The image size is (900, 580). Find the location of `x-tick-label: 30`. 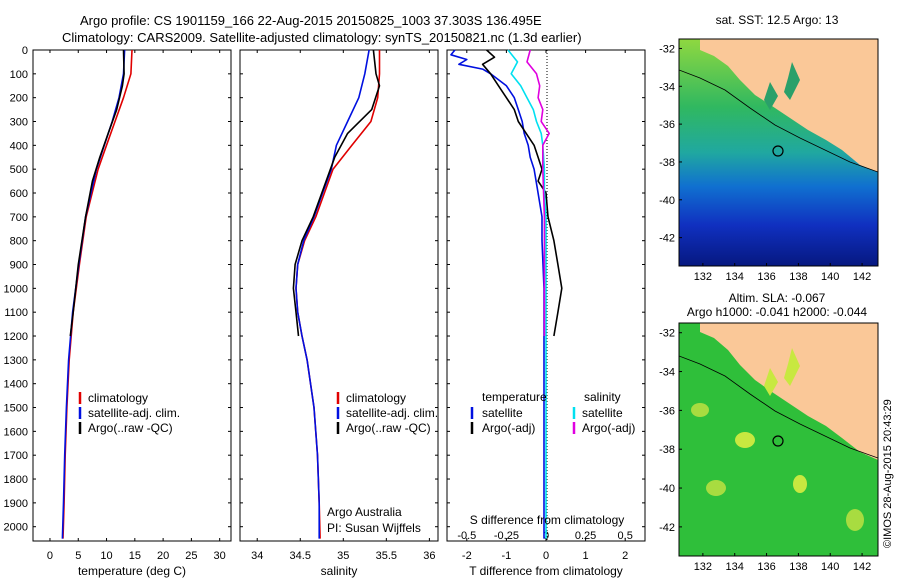

x-tick-label: 30 is located at coordinates (220, 556).